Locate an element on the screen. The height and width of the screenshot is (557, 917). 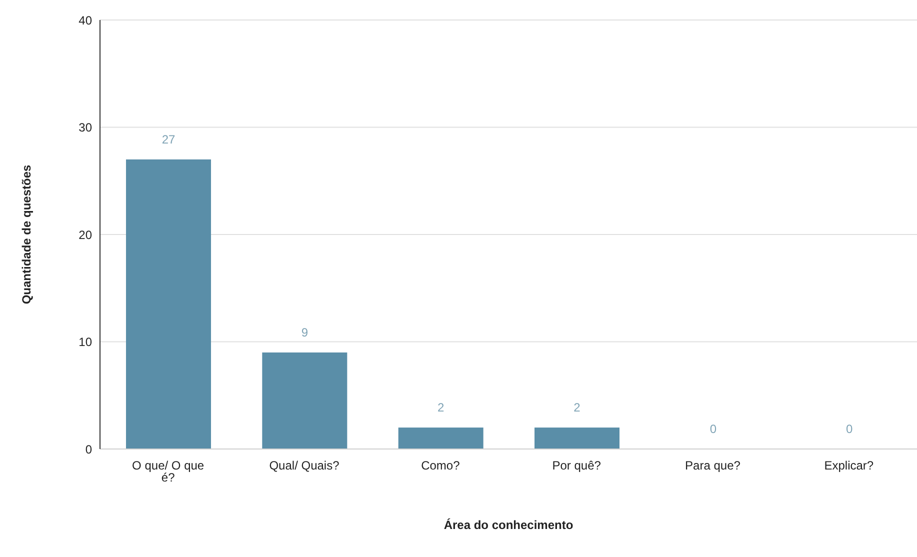
y-tick-label: 20 is located at coordinates (85, 235).